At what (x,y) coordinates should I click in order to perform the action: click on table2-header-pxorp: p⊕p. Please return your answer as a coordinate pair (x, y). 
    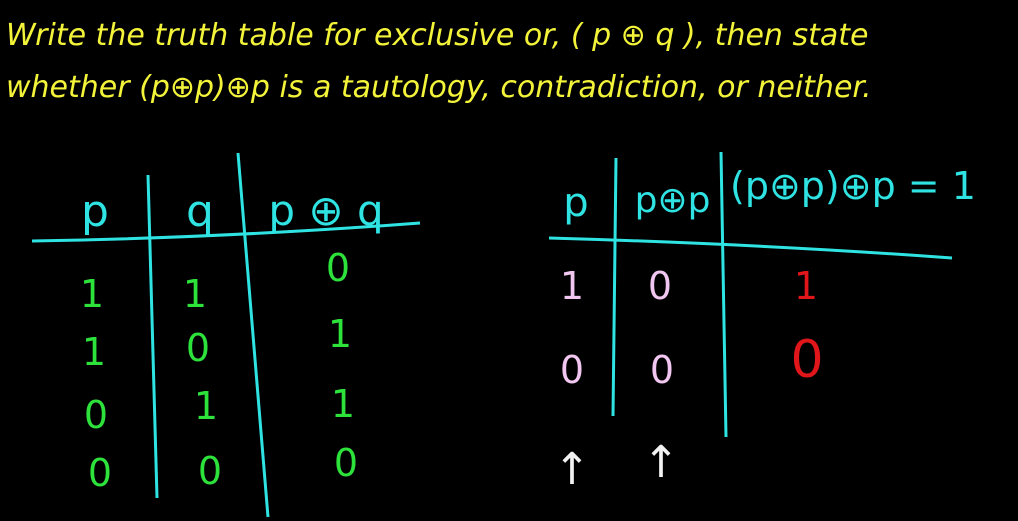
    Looking at the image, I should click on (672, 200).